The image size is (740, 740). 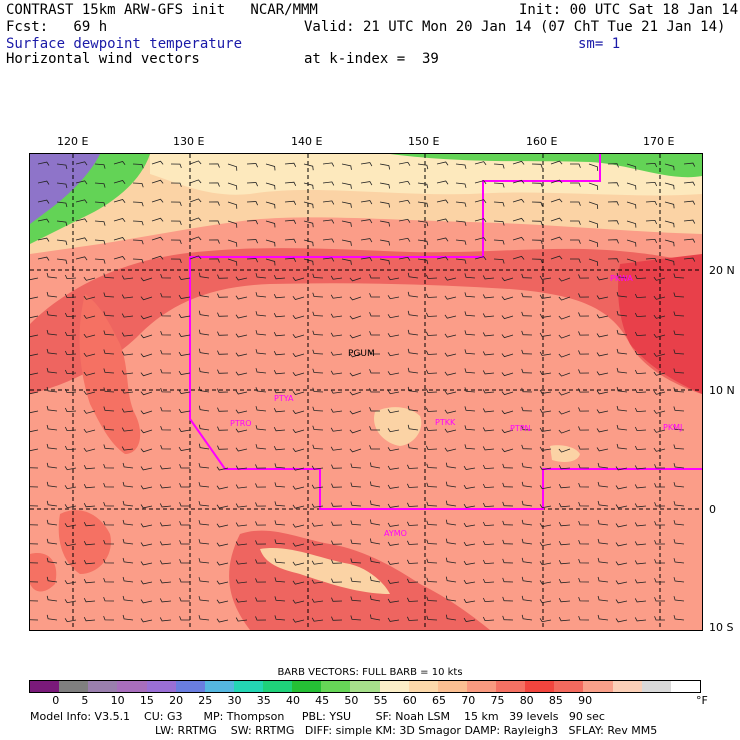 I want to click on lat-label-10s: 10 S, so click(x=721, y=627).